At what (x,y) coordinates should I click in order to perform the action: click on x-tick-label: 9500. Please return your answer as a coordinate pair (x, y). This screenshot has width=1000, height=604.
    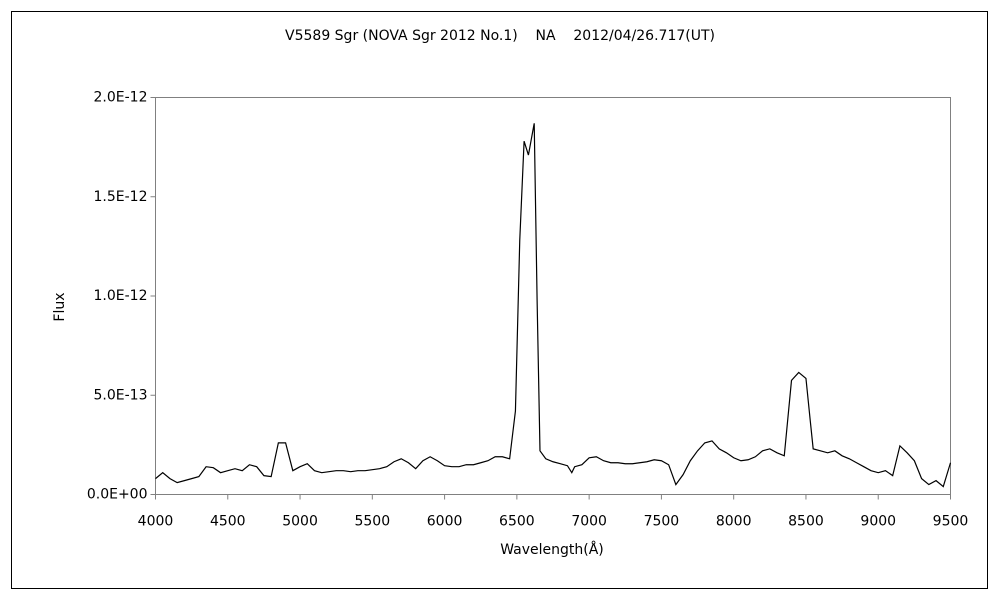
    Looking at the image, I should click on (951, 522).